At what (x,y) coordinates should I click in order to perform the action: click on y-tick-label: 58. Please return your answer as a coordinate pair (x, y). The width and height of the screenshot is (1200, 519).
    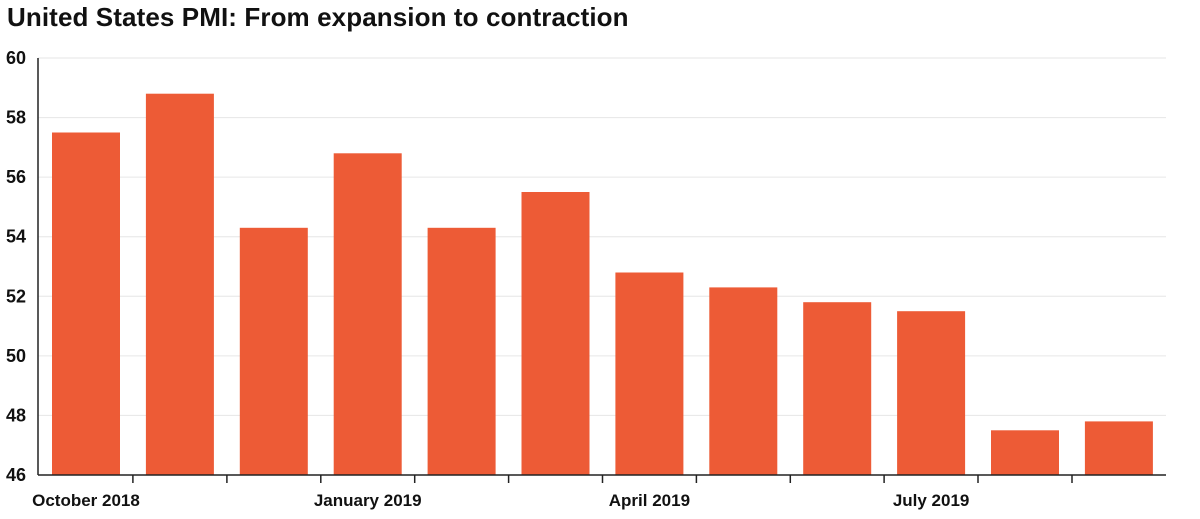
    Looking at the image, I should click on (16, 118).